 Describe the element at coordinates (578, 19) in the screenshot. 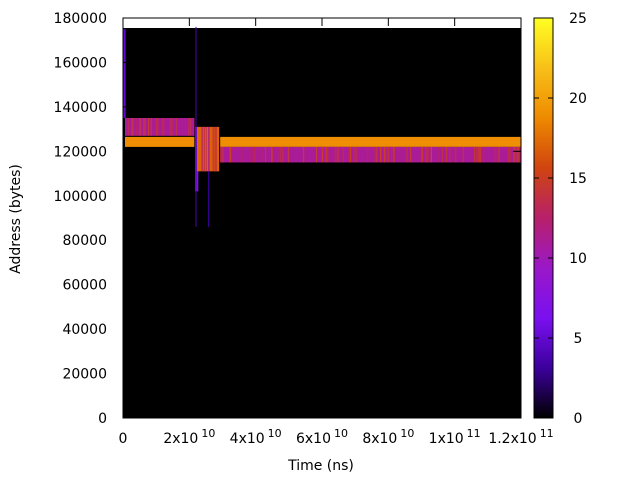

I see `colorbar-tick-label: 25` at that location.